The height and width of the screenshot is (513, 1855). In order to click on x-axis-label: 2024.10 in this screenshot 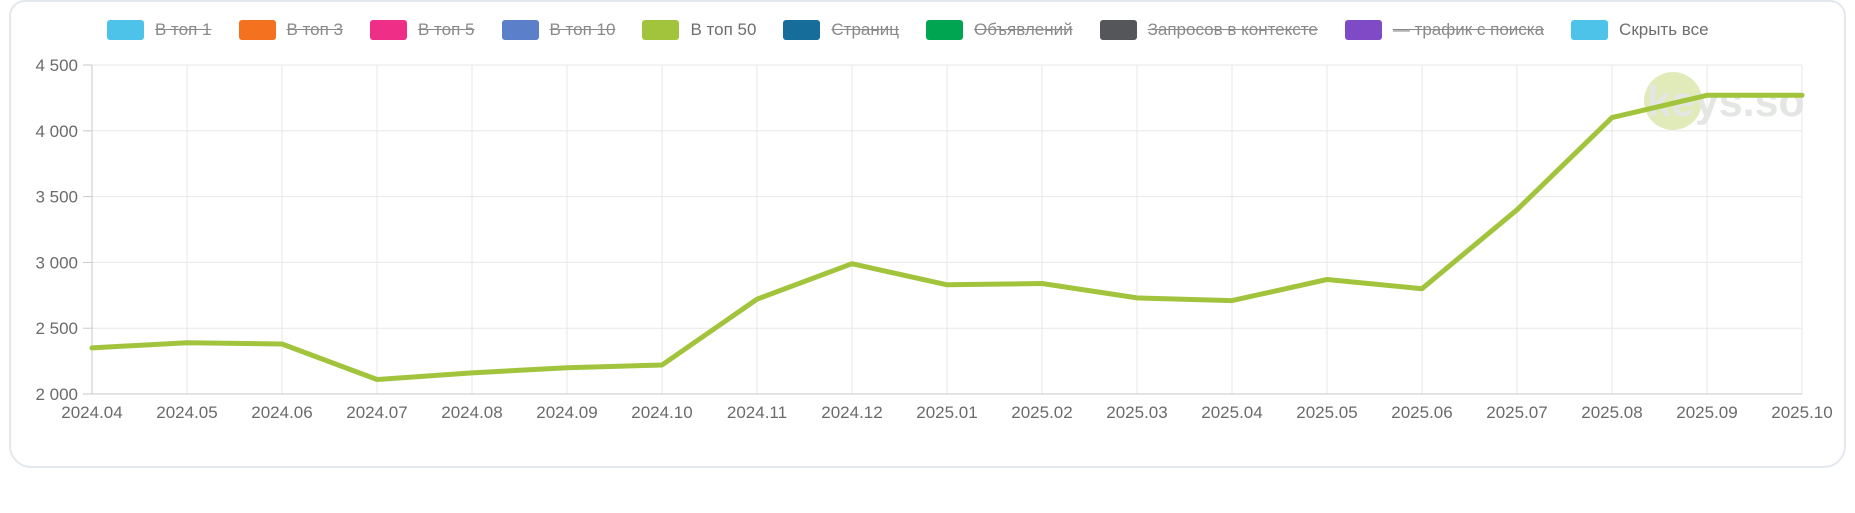, I will do `click(661, 412)`.